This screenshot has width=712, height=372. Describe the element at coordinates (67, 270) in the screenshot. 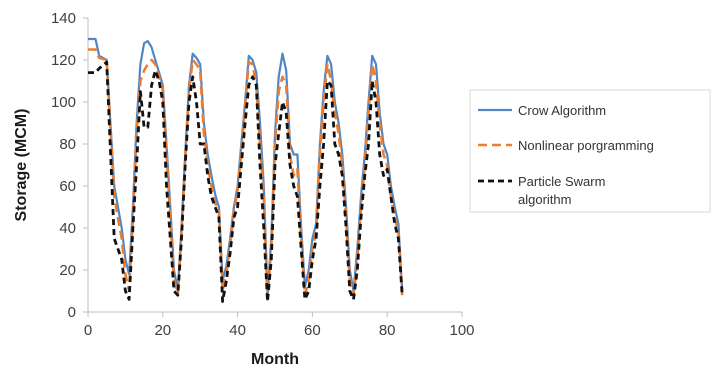

I see `y-tick-label: 20` at that location.